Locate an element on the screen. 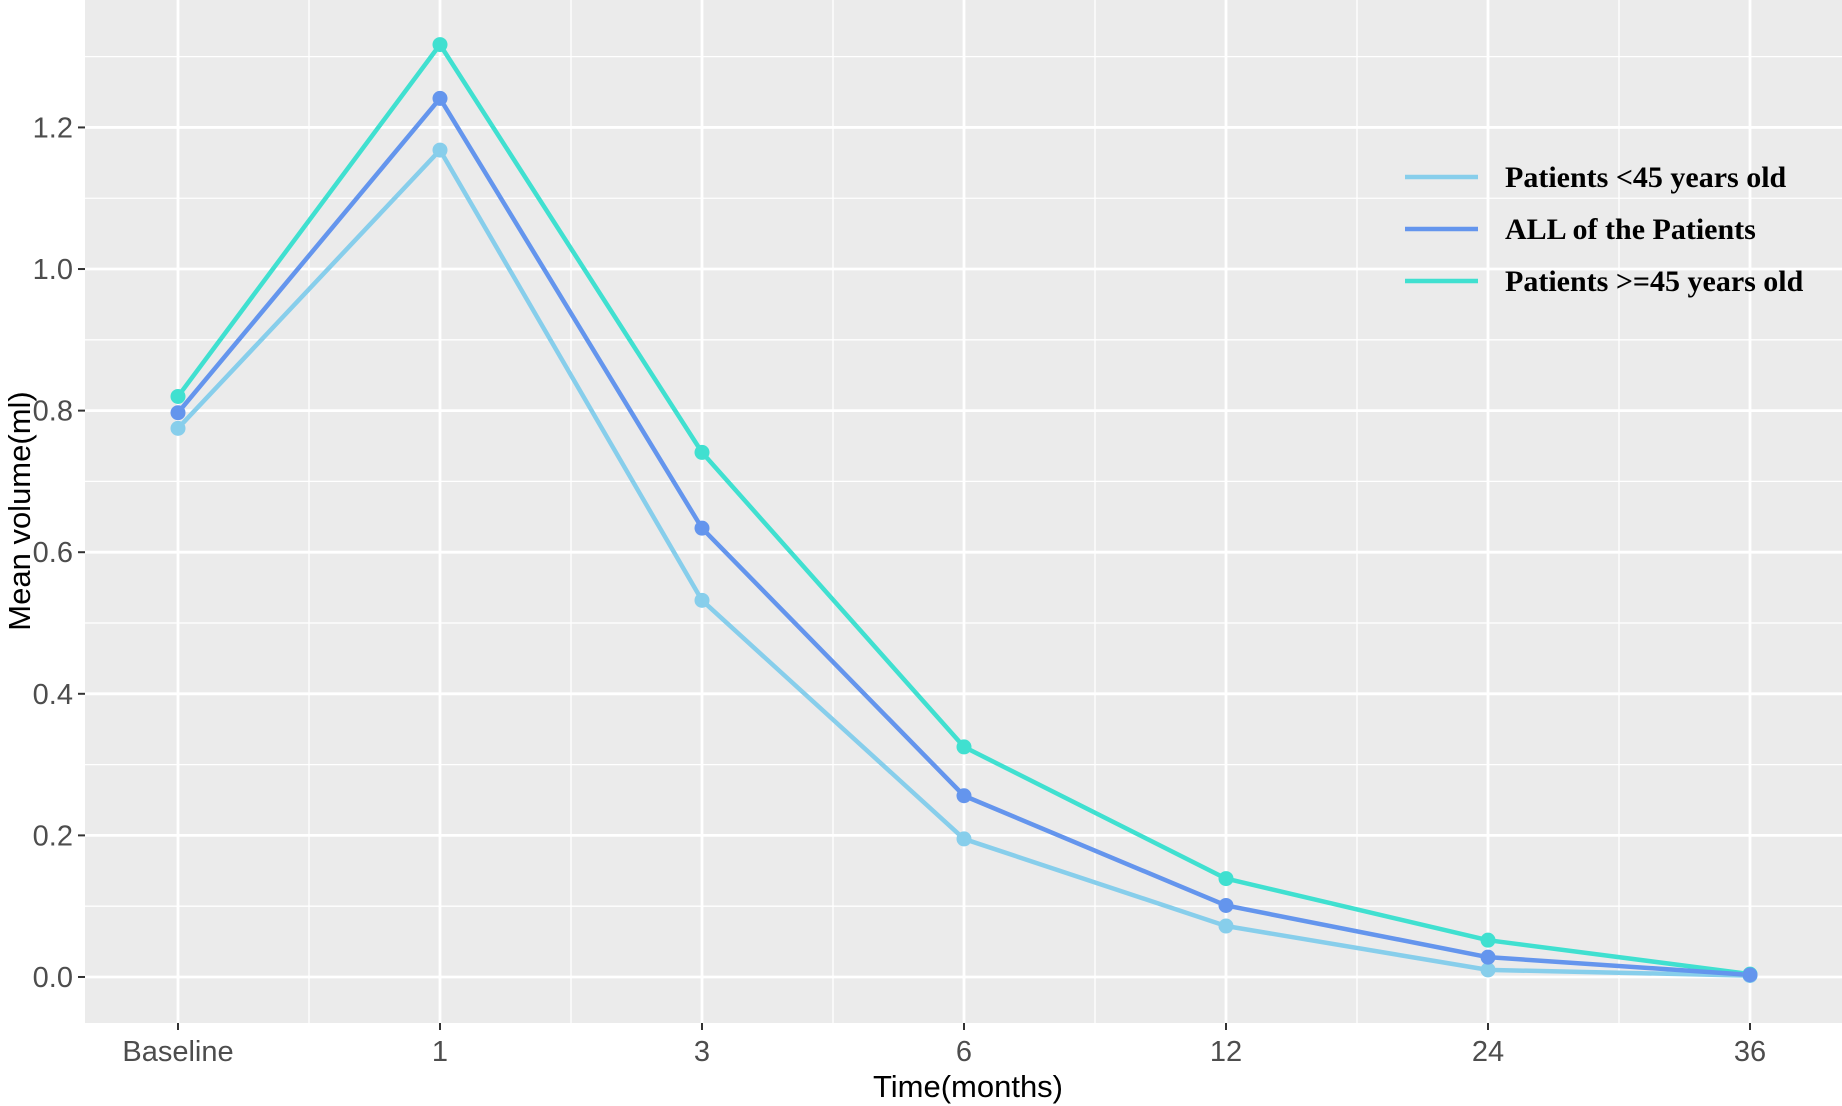 This screenshot has height=1106, width=1842. y-axis-ticks: 0.0 0.2 0.4 0.6 0.8 1.0 1.2 is located at coordinates (59, 553).